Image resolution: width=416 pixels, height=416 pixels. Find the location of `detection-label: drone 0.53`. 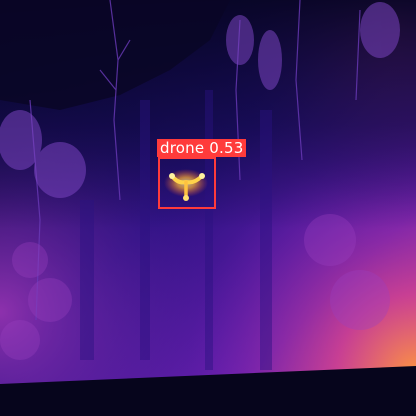

detection-label: drone 0.53 is located at coordinates (202, 148).